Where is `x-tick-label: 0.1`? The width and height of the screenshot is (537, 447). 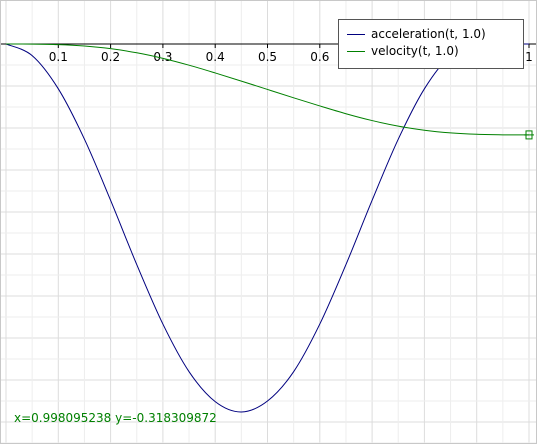
x-tick-label: 0.1 is located at coordinates (58, 57).